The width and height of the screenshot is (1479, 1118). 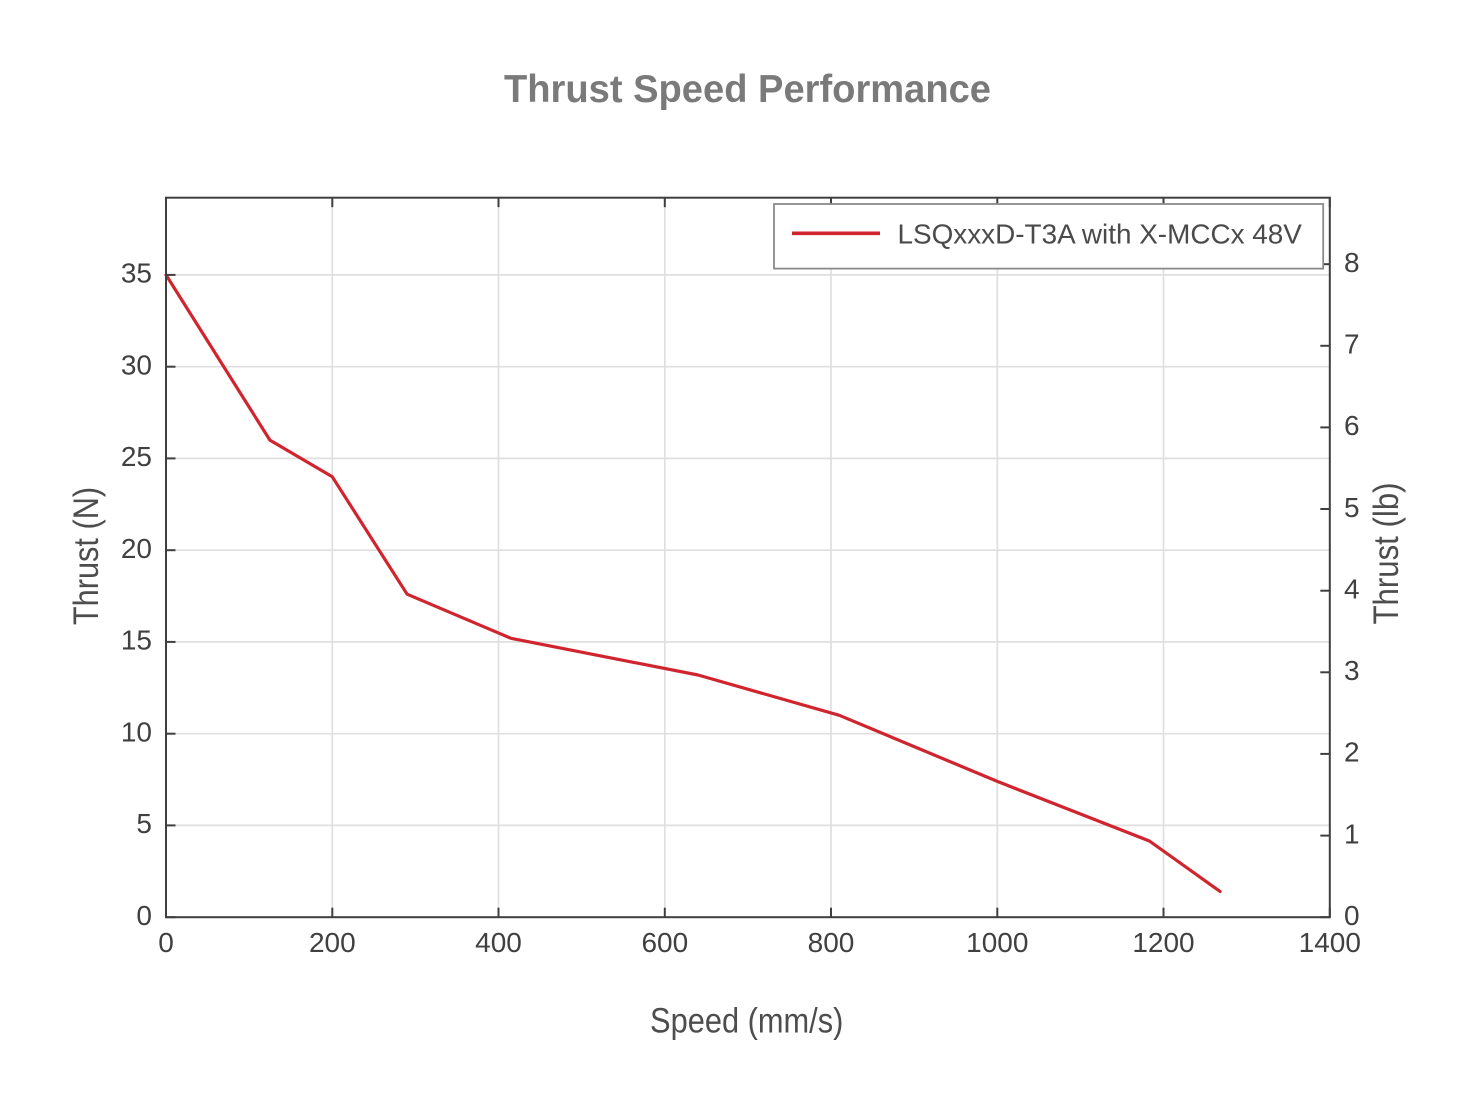 I want to click on svg-text: 3, so click(x=1352, y=670).